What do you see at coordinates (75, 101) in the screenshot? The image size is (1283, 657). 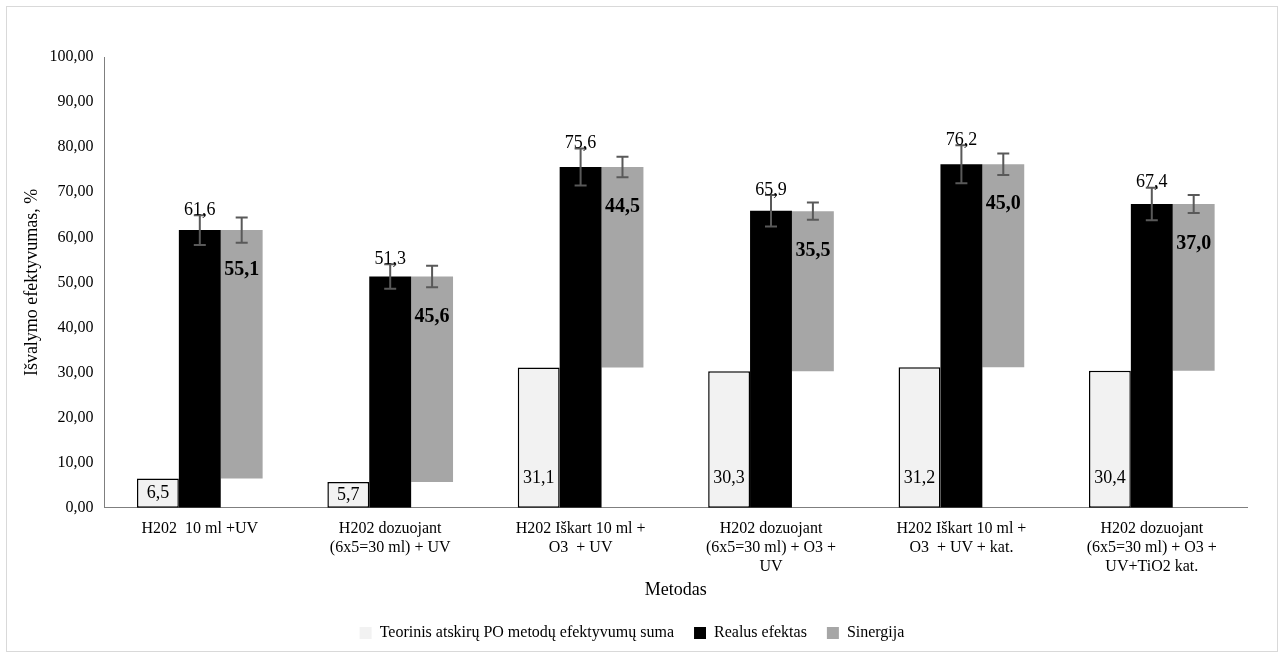 I see `y-tick-label: 90,00` at bounding box center [75, 101].